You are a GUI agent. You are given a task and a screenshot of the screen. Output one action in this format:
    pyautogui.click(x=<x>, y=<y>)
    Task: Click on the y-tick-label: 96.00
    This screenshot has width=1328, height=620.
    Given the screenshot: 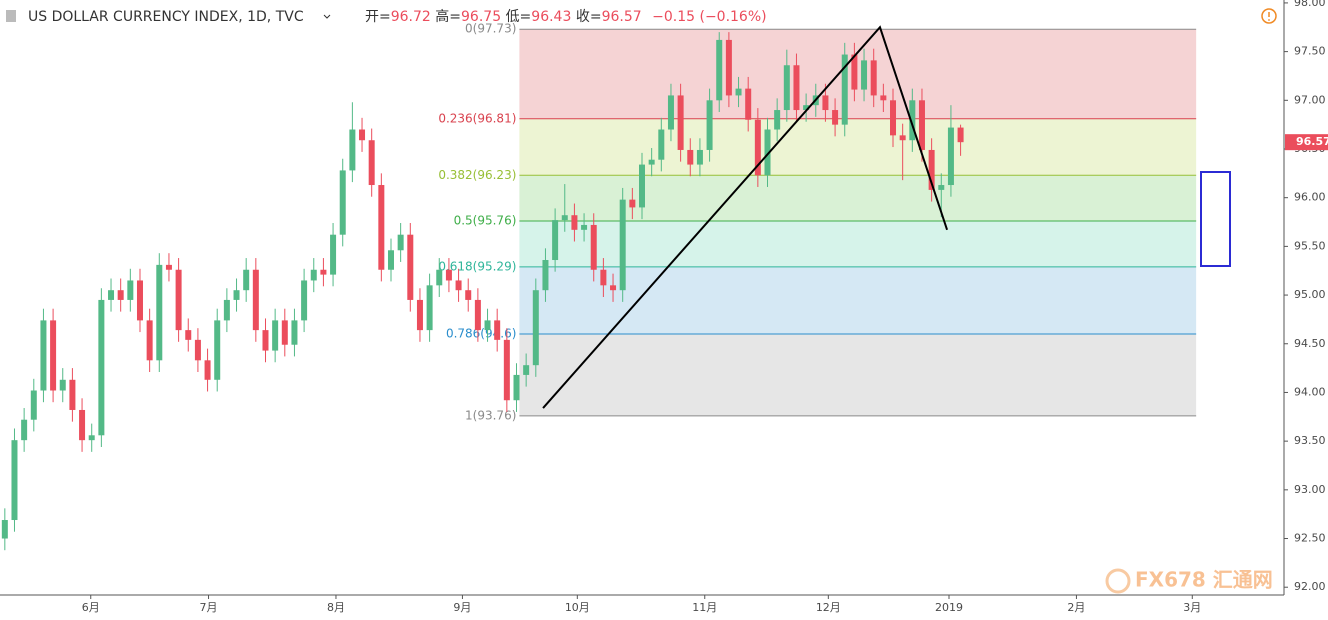 What is the action you would take?
    pyautogui.click(x=1310, y=197)
    